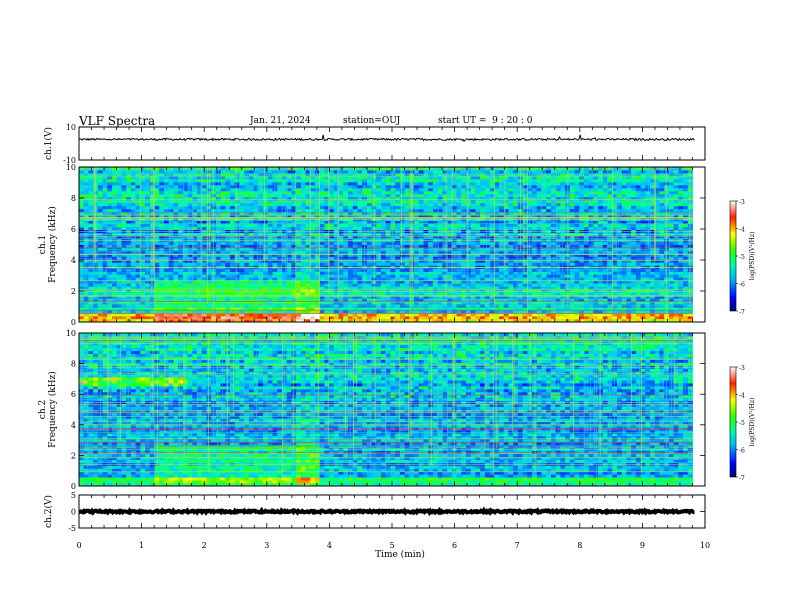 Image resolution: width=792 pixels, height=612 pixels. I want to click on xtick-6: 6, so click(454, 545).